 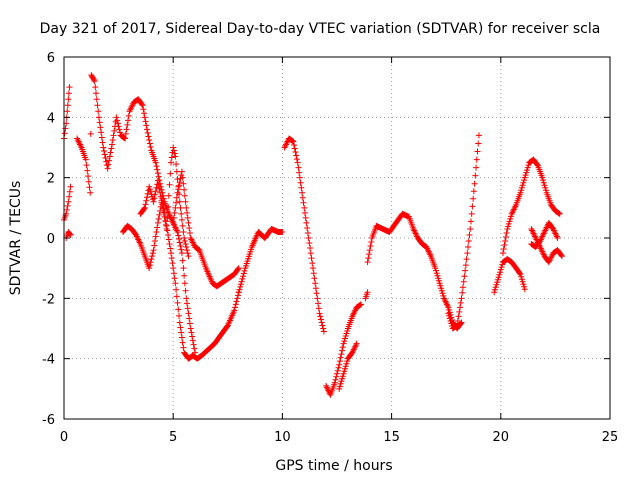 What do you see at coordinates (561, 255) in the screenshot?
I see `data-point-sat-q` at bounding box center [561, 255].